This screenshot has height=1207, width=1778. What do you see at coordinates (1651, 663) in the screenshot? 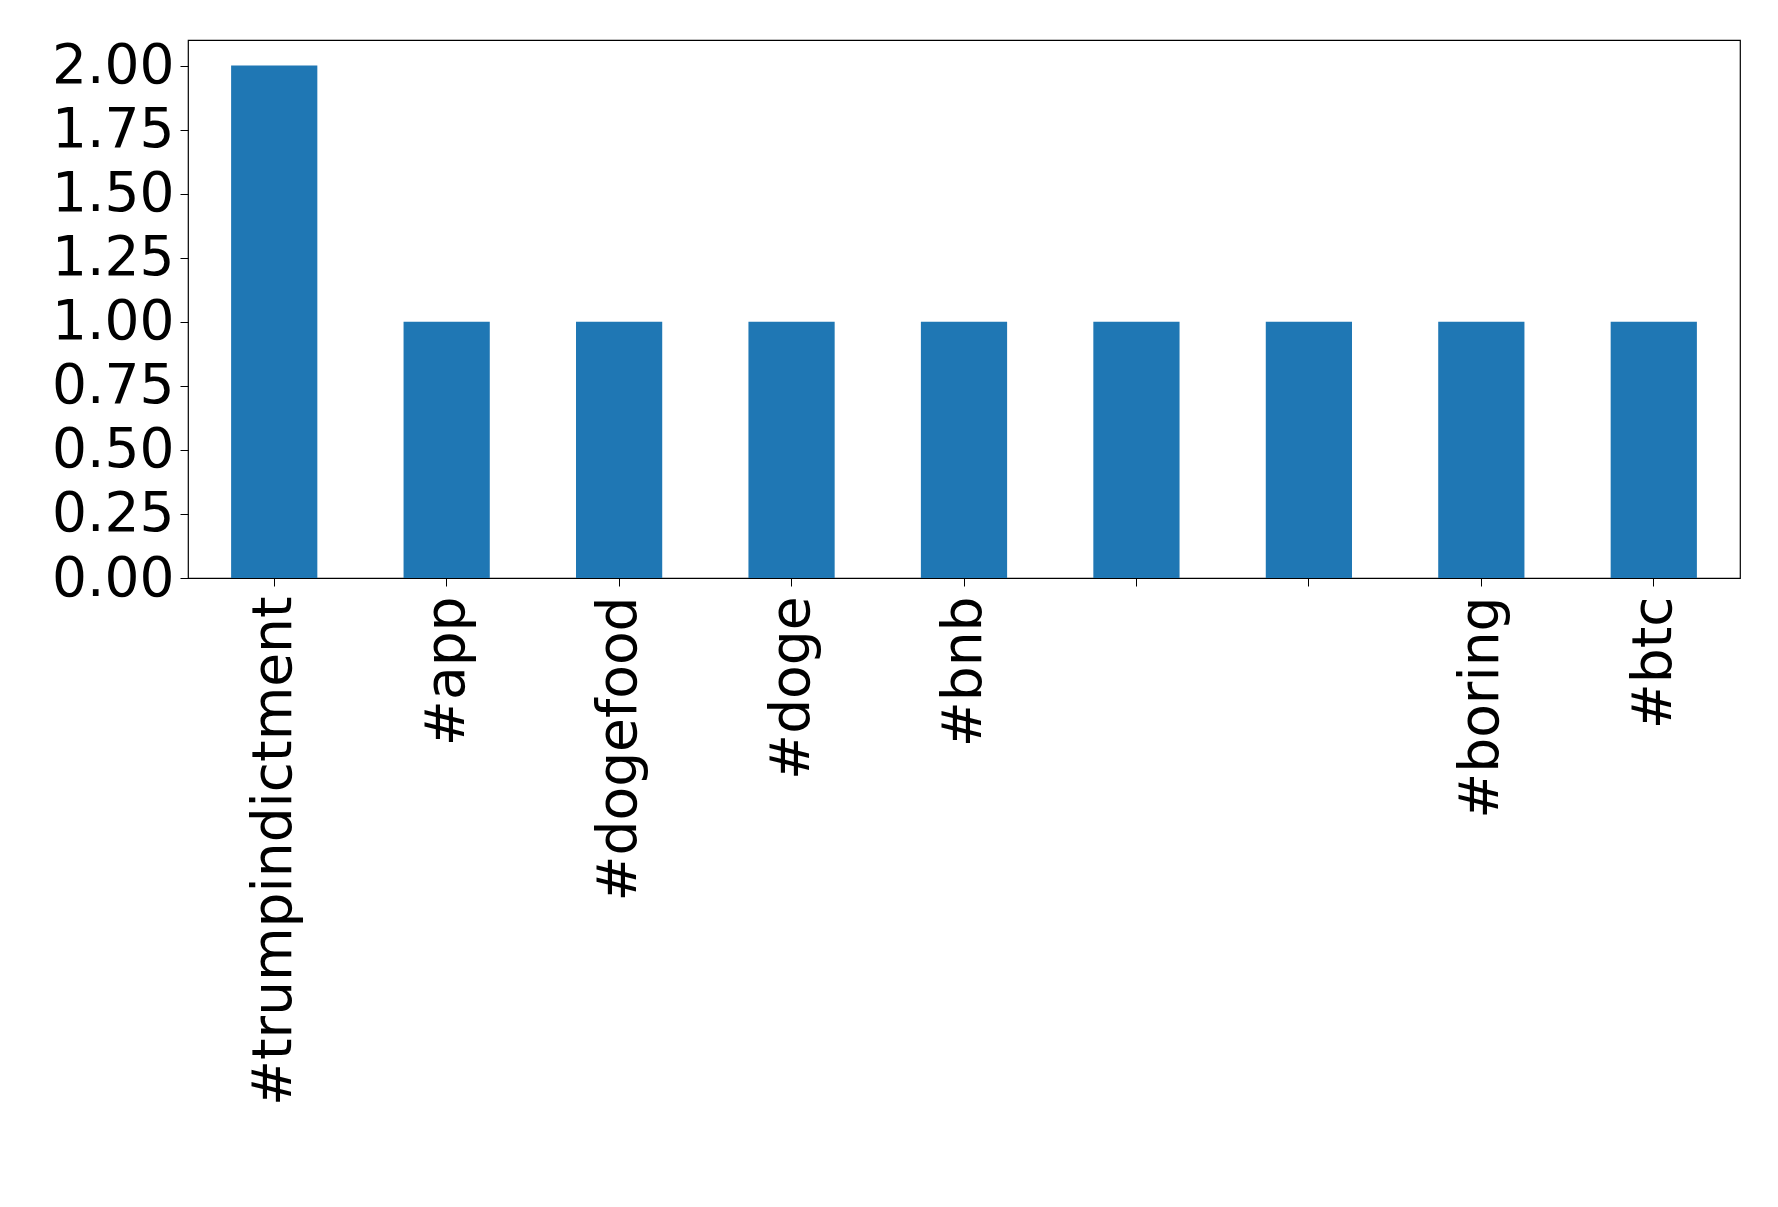
I see `x-tick-label: #btc` at bounding box center [1651, 663].